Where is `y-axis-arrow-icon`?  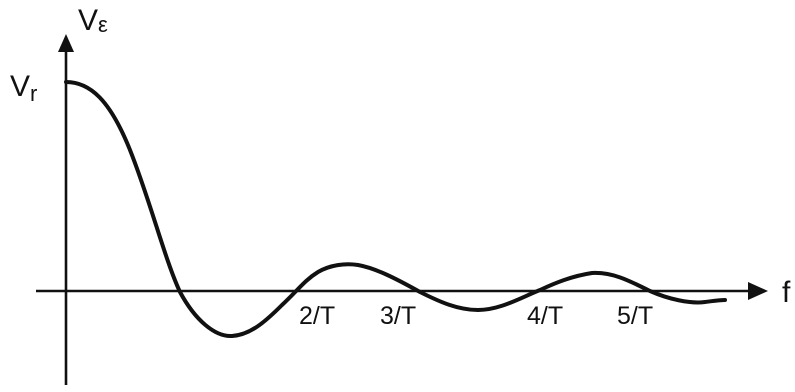
y-axis-arrow-icon is located at coordinates (66, 43).